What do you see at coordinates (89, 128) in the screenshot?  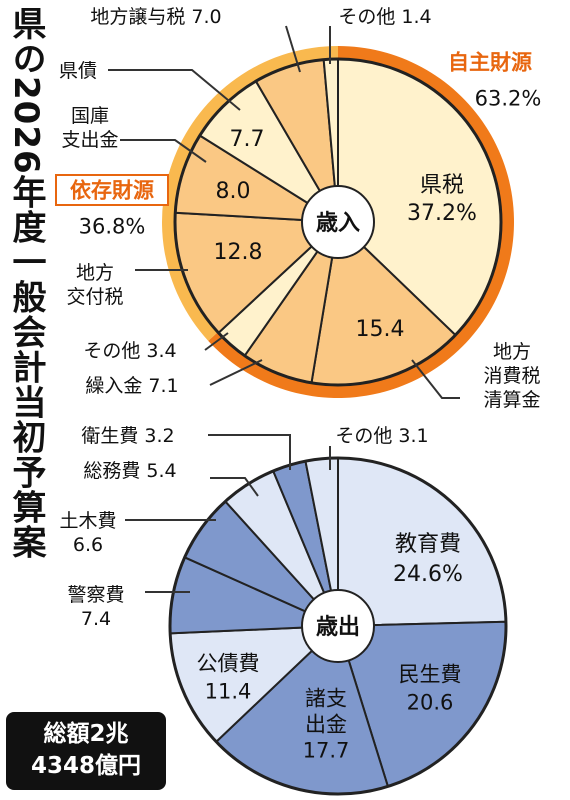 I see `label-kokko: 国庫支出金` at bounding box center [89, 128].